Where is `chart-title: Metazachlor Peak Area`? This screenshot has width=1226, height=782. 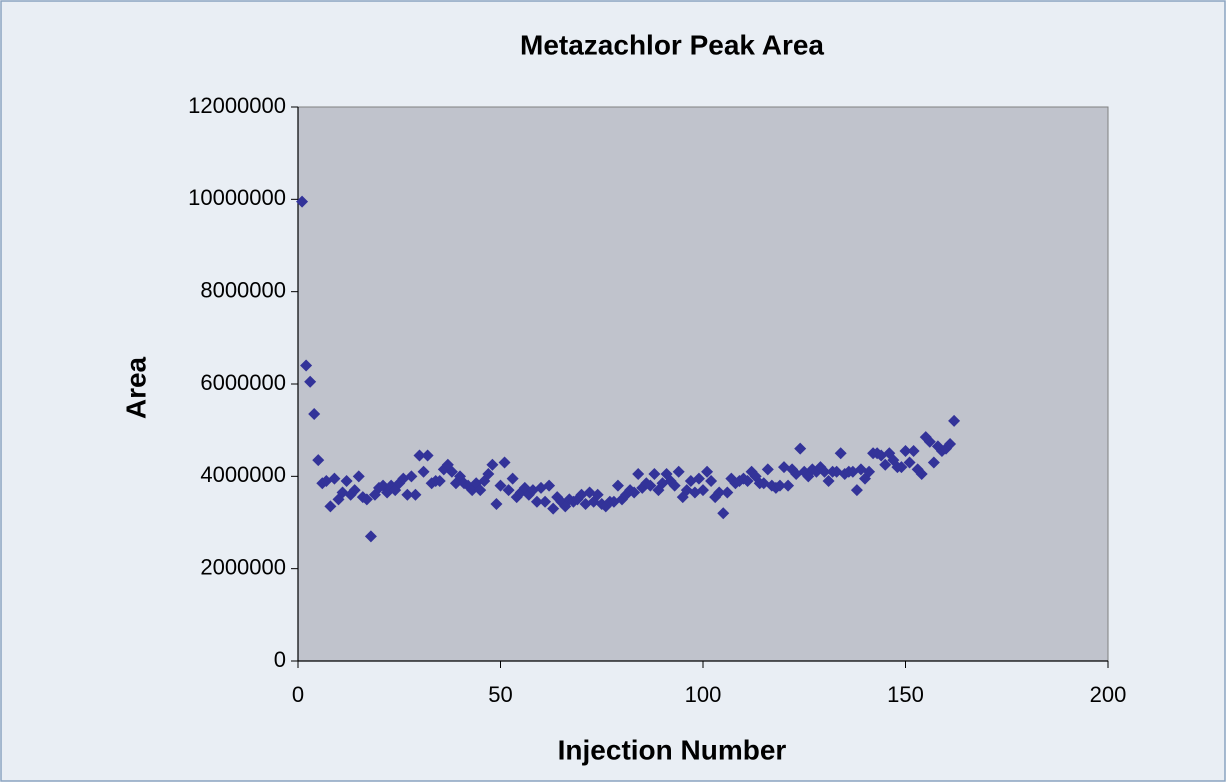 chart-title: Metazachlor Peak Area is located at coordinates (672, 44).